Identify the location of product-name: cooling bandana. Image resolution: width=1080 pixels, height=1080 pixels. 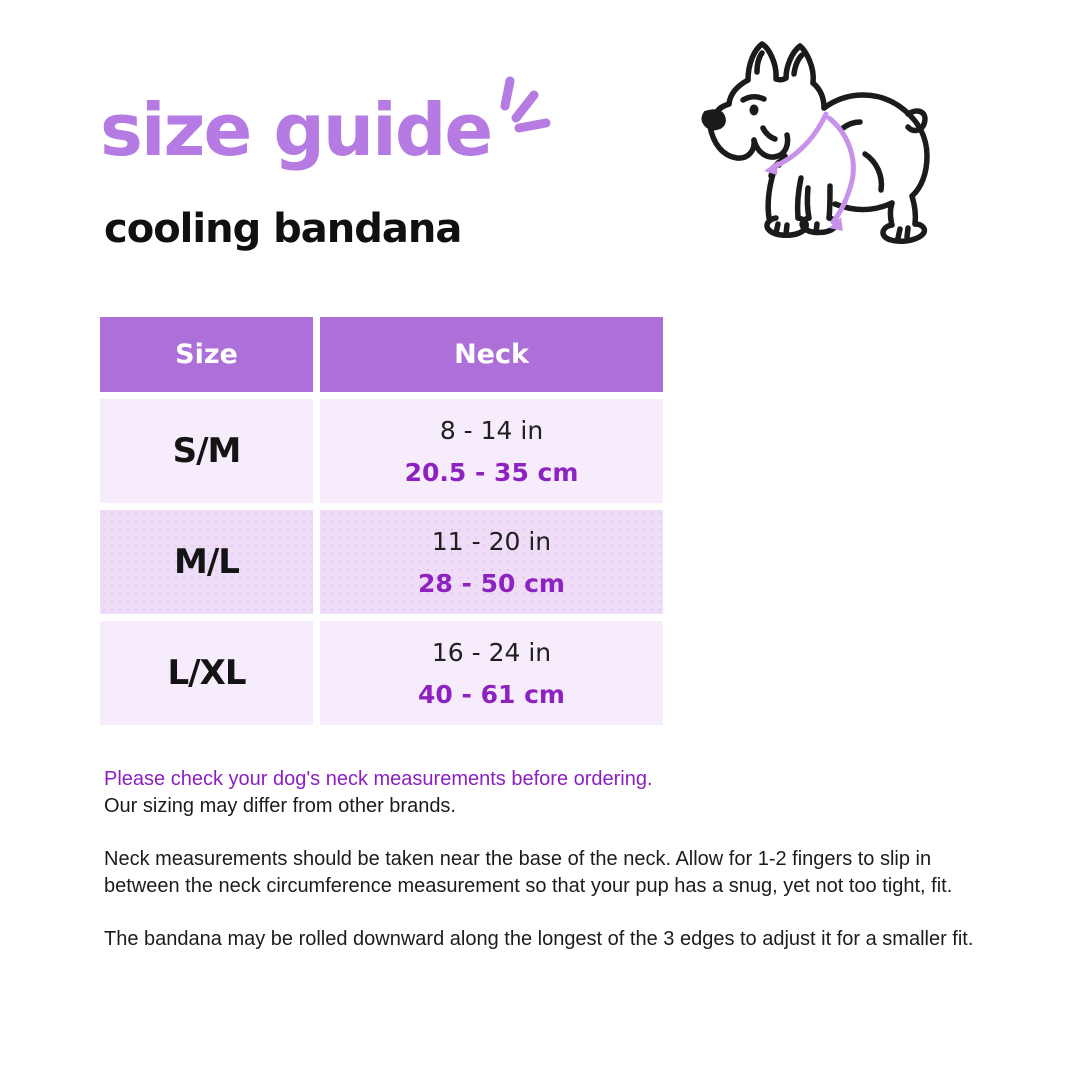
(283, 229).